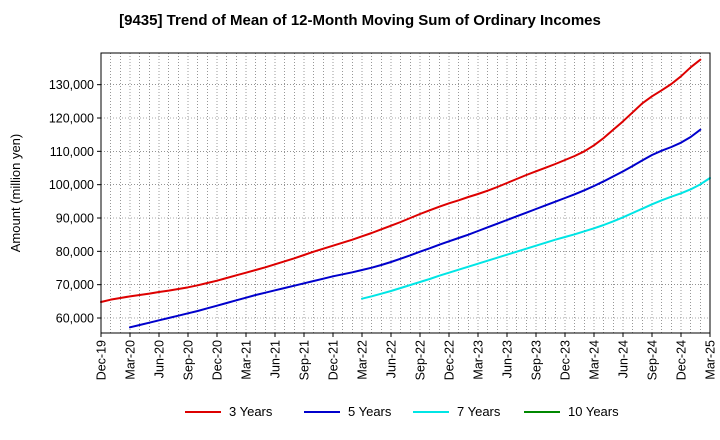 The width and height of the screenshot is (720, 440). What do you see at coordinates (370, 411) in the screenshot?
I see `legend-label: 5 Years` at bounding box center [370, 411].